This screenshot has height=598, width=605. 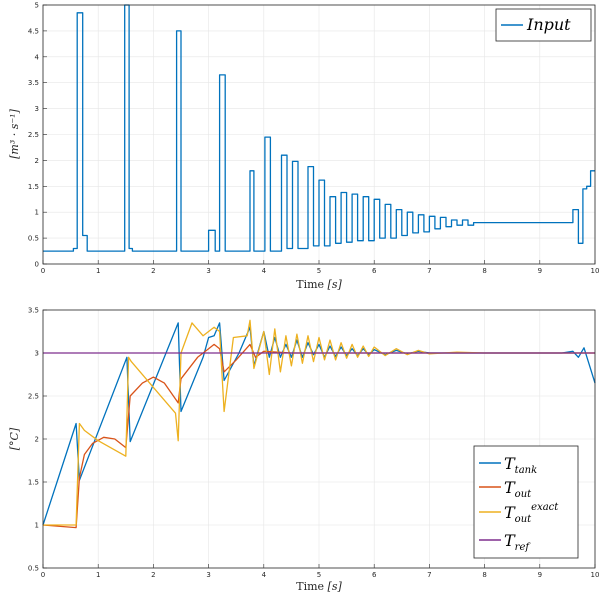 I want to click on legend-temperature: Ttank Tout Toutexact Tref, so click(x=526, y=502).